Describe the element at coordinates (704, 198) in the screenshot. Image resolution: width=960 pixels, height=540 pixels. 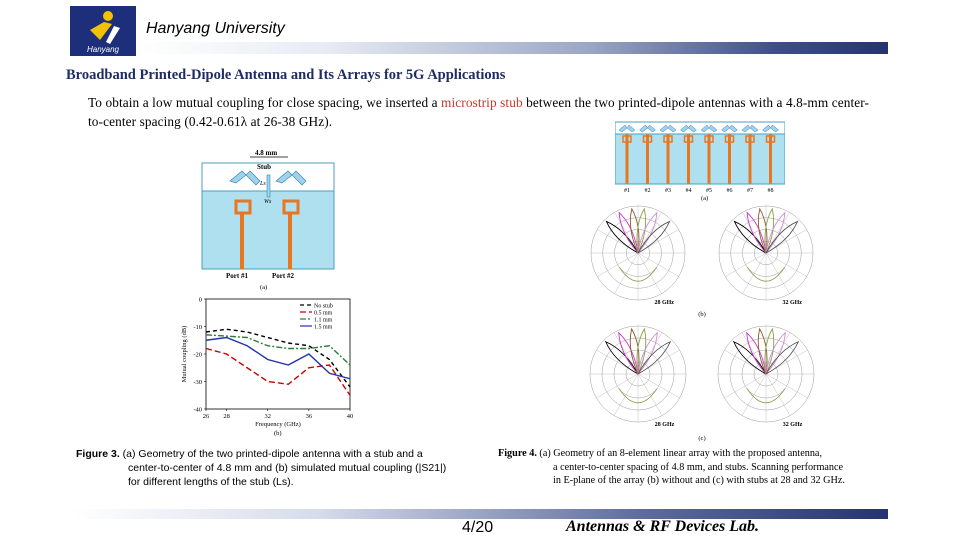
I see `fig4a-sublabel: (a)` at that location.